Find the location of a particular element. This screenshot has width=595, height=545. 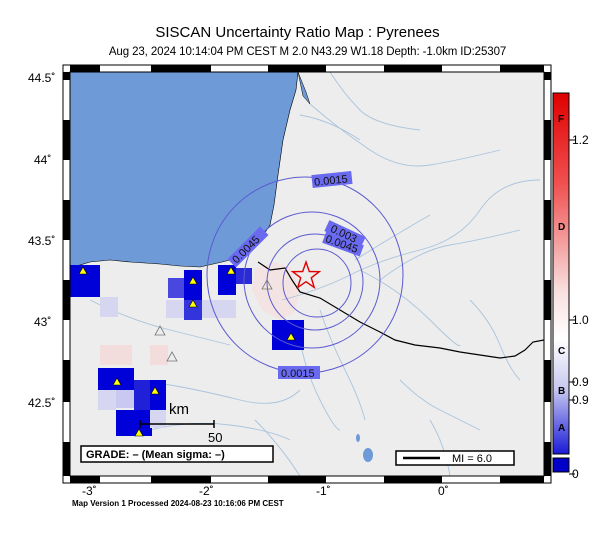

lon-tick-label: 0˚ is located at coordinates (443, 491).